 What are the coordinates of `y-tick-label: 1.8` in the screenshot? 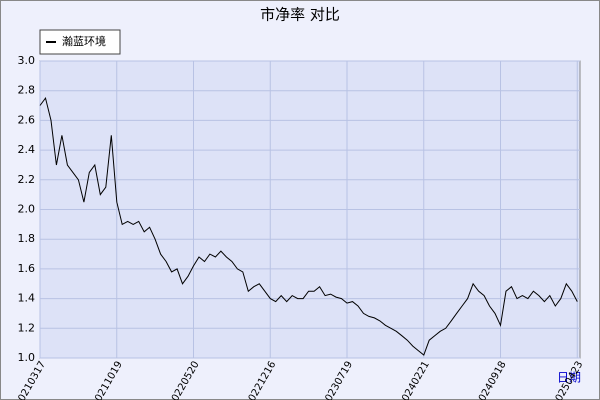 It's located at (27, 238).